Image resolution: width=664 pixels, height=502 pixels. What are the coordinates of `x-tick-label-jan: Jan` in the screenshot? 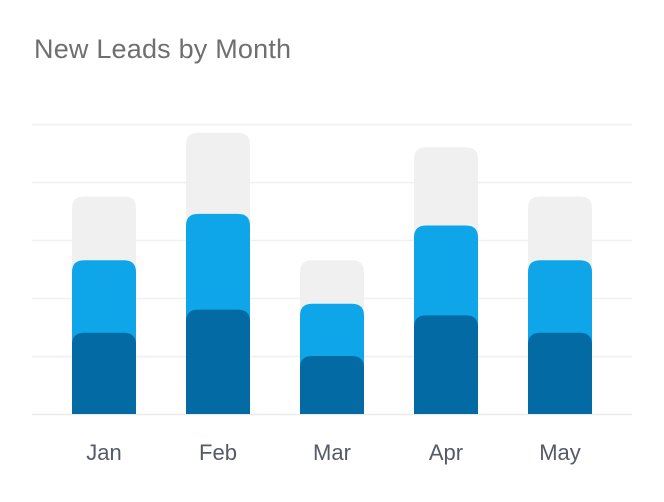 It's located at (103, 452).